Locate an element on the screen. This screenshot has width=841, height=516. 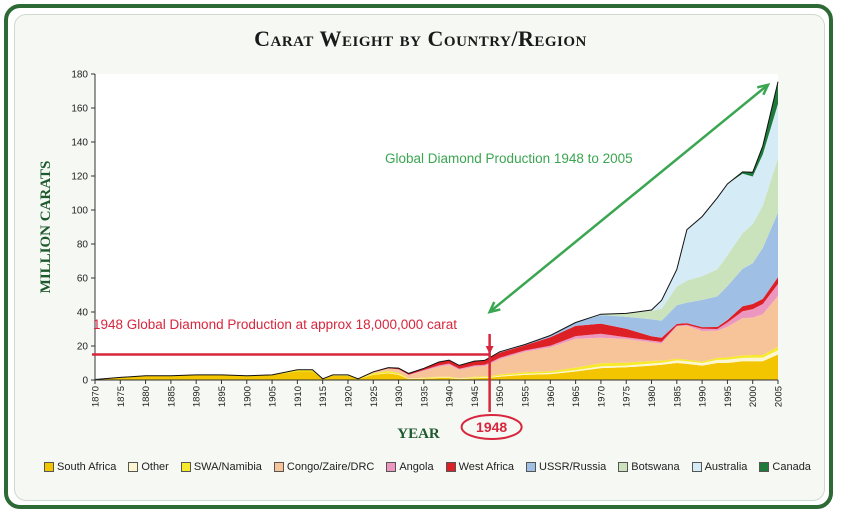
area-series-south-africa is located at coordinates (436, 367).